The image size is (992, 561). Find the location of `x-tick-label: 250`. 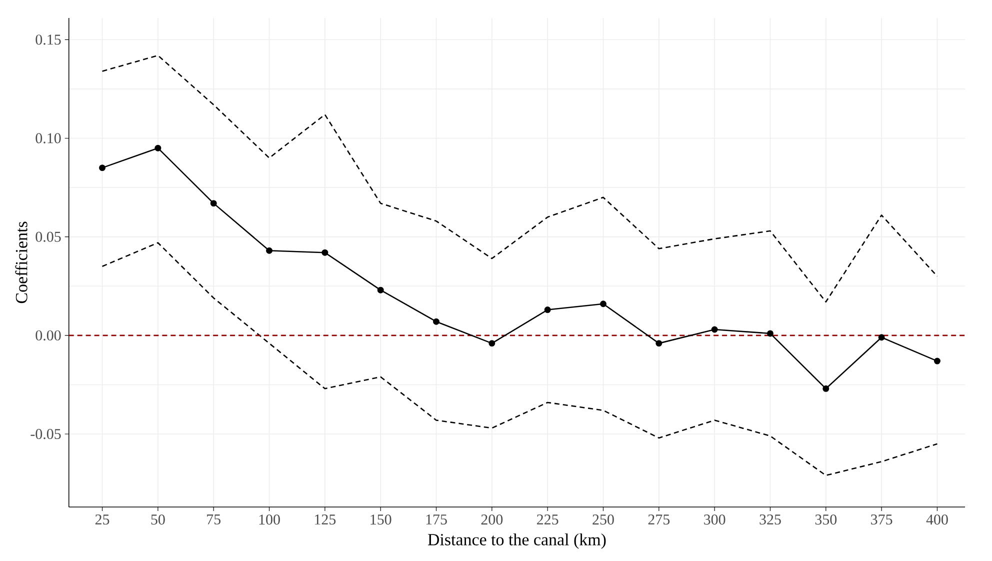

x-tick-label: 250 is located at coordinates (603, 519).